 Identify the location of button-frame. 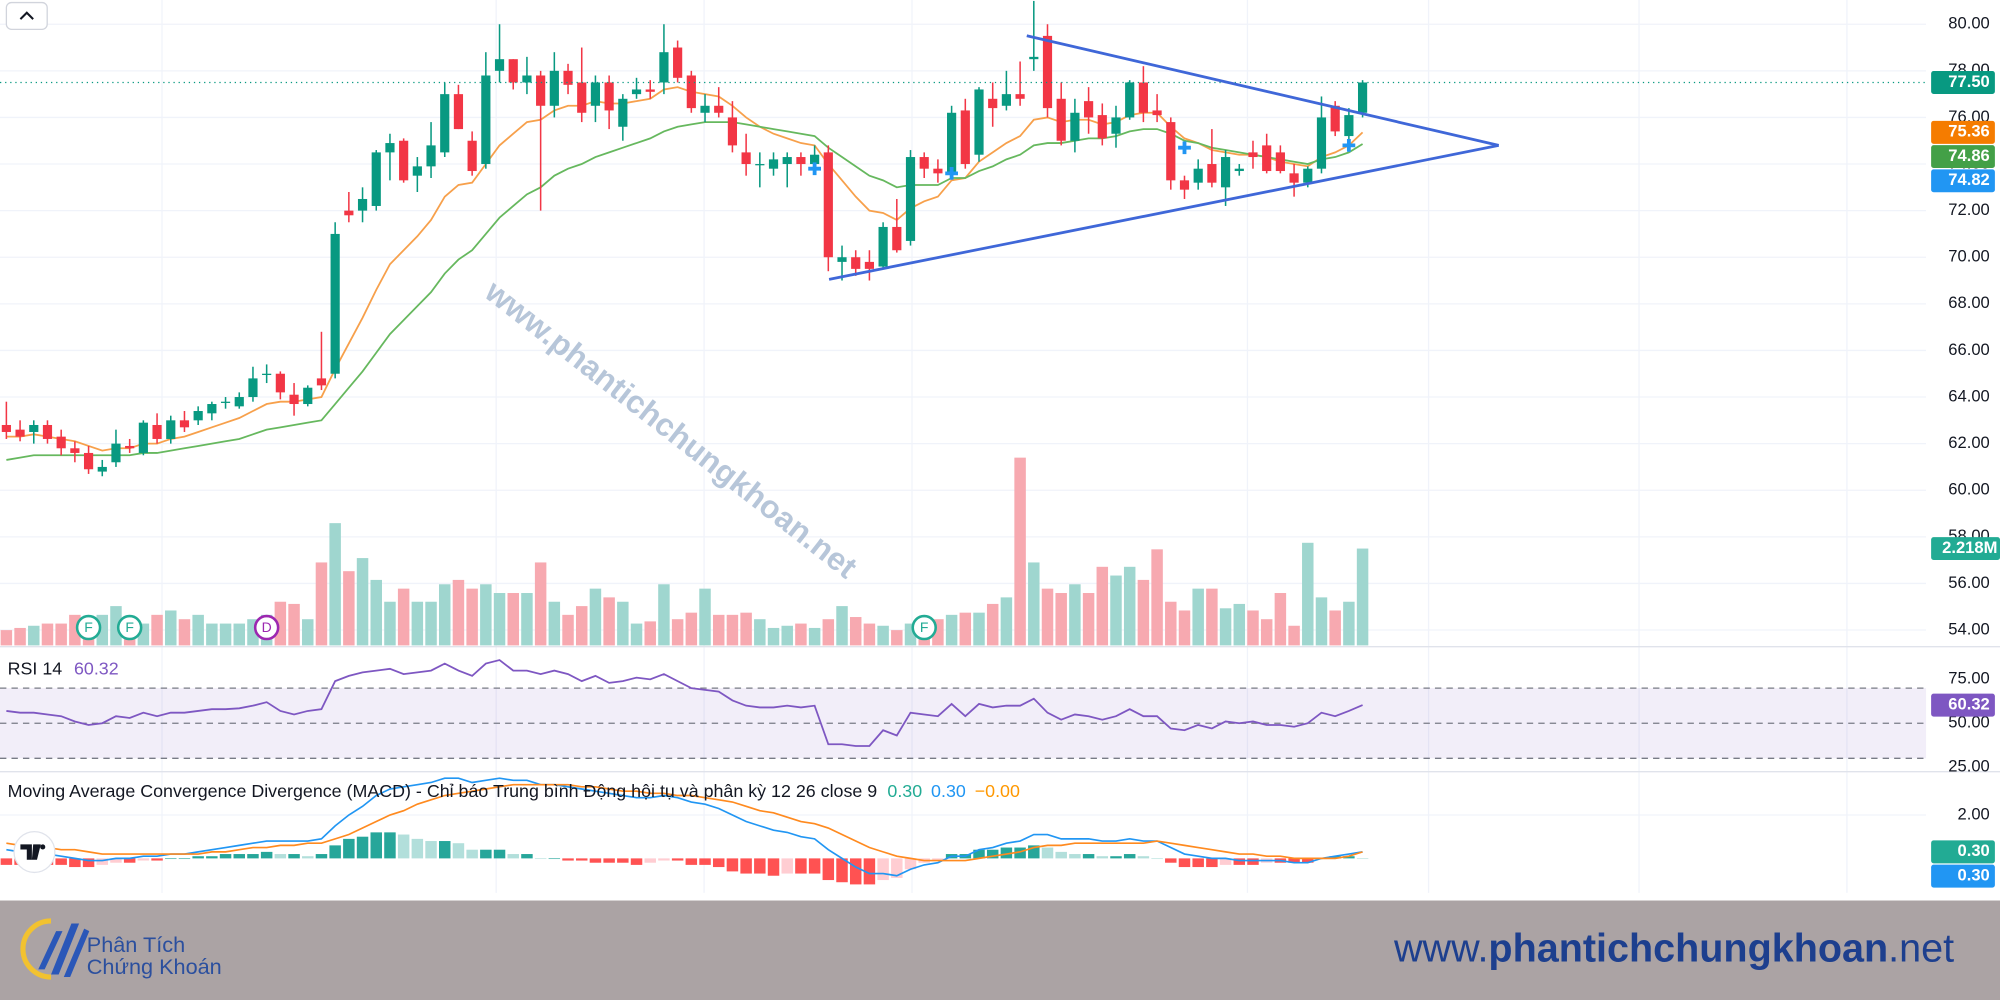
(26, 15).